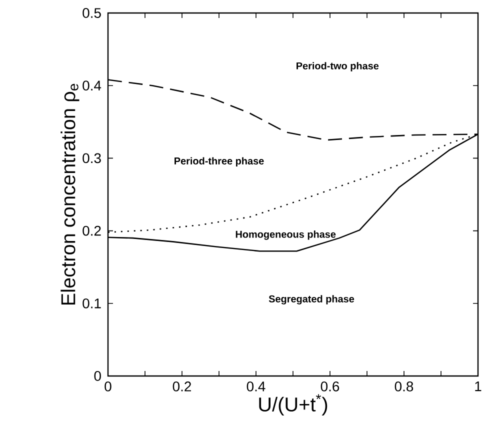 The image size is (487, 447). Describe the element at coordinates (91, 158) in the screenshot. I see `y-tick-label: 0.3` at that location.